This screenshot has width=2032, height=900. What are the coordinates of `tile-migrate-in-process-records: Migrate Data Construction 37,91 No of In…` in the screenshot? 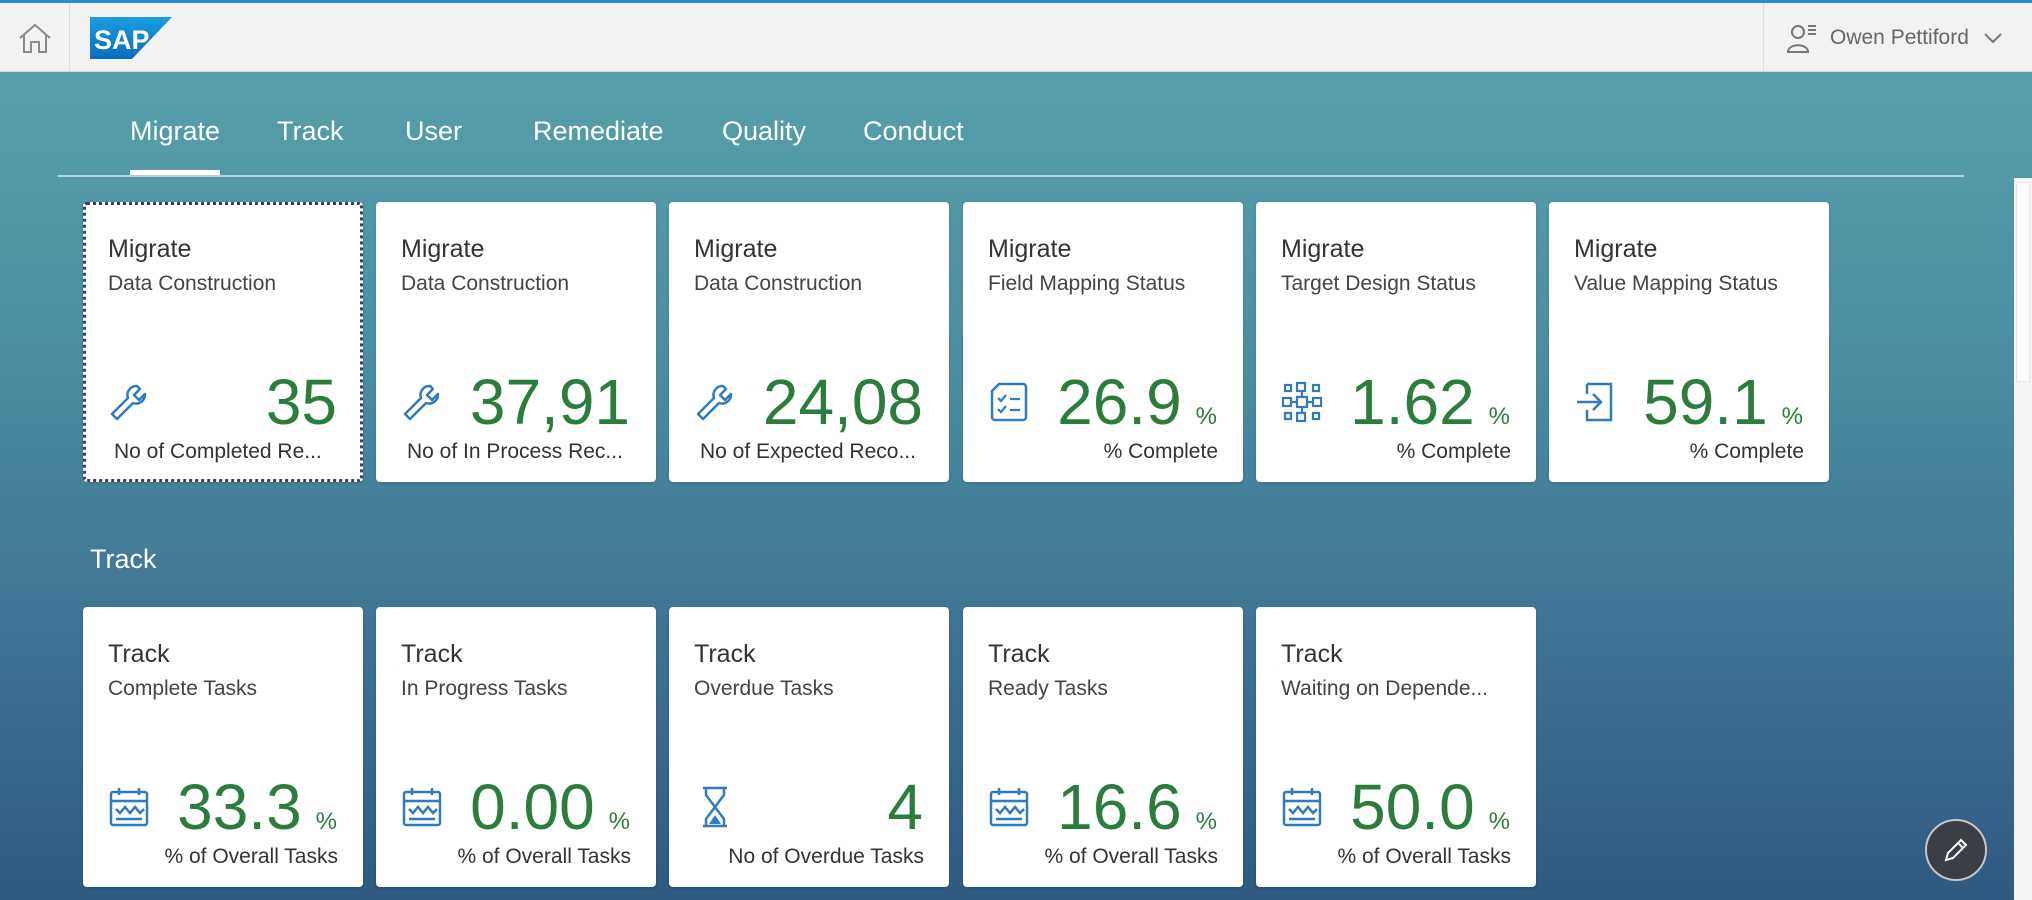 It's located at (516, 342).